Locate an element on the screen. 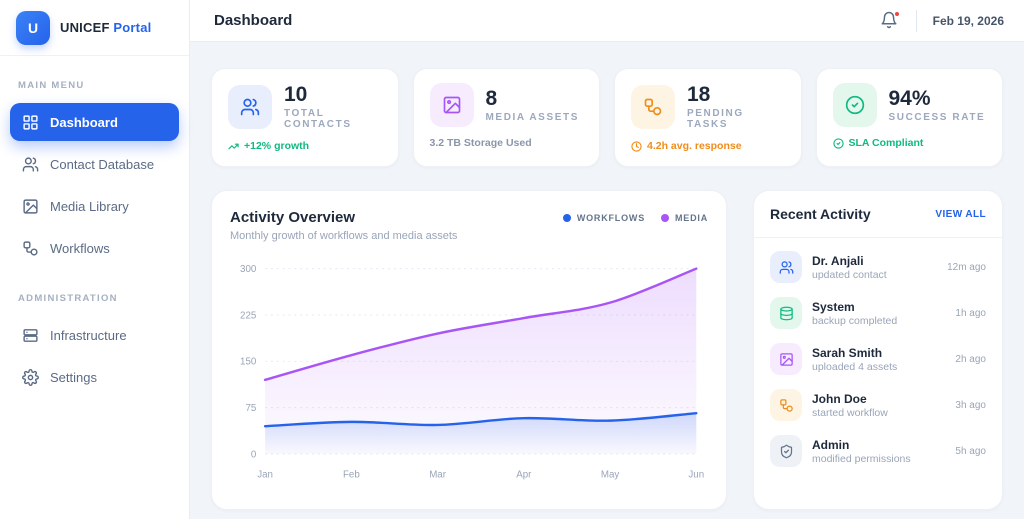 Image resolution: width=1024 pixels, height=519 pixels. sidebar-item-infrastructure: Infrastructure is located at coordinates (94, 335).